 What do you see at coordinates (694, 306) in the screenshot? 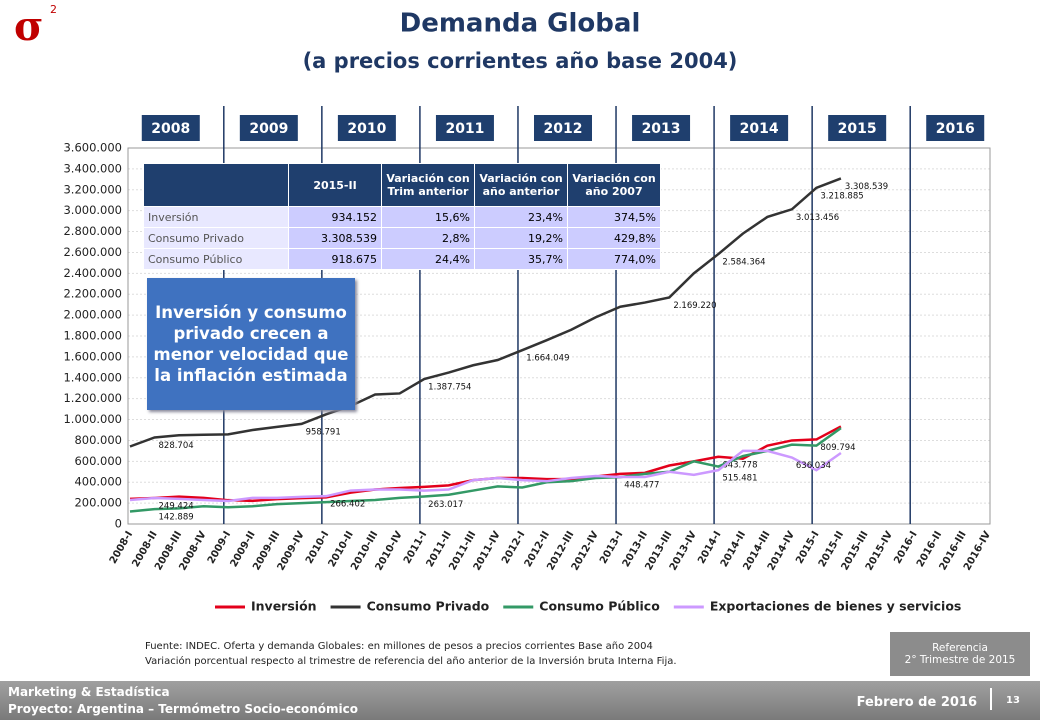
I see `data-label: 2.169.220` at bounding box center [694, 306].